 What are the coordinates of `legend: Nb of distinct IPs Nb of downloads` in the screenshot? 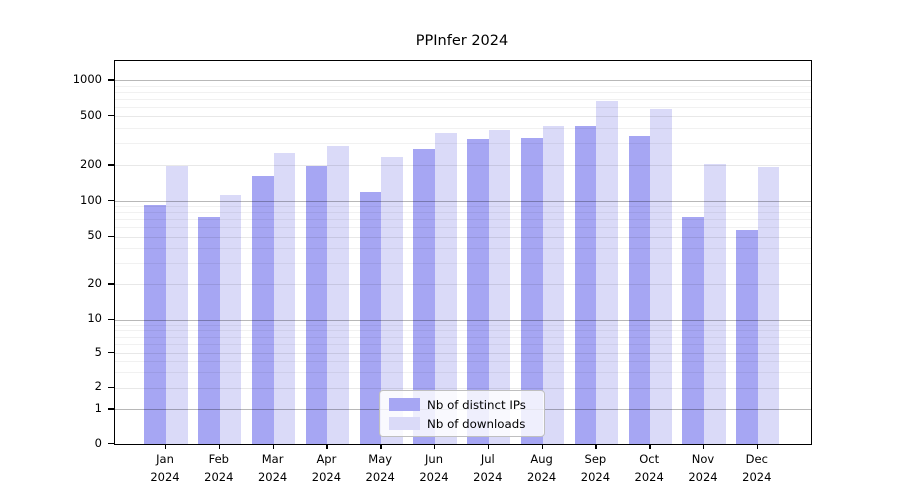 It's located at (462, 413).